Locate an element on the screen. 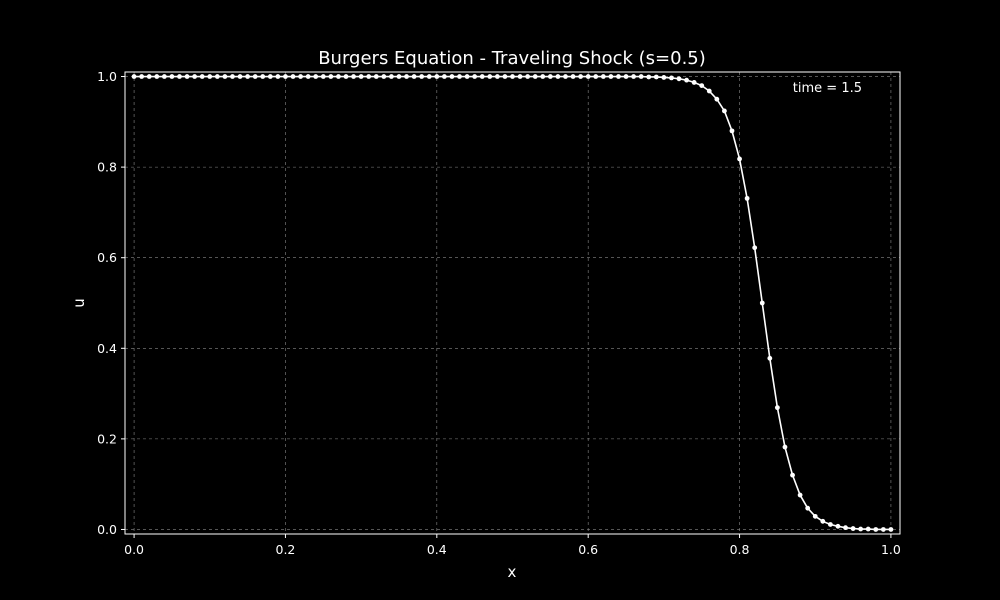 This screenshot has width=1000, height=600. x-tick-label: 0.0 is located at coordinates (134, 549).